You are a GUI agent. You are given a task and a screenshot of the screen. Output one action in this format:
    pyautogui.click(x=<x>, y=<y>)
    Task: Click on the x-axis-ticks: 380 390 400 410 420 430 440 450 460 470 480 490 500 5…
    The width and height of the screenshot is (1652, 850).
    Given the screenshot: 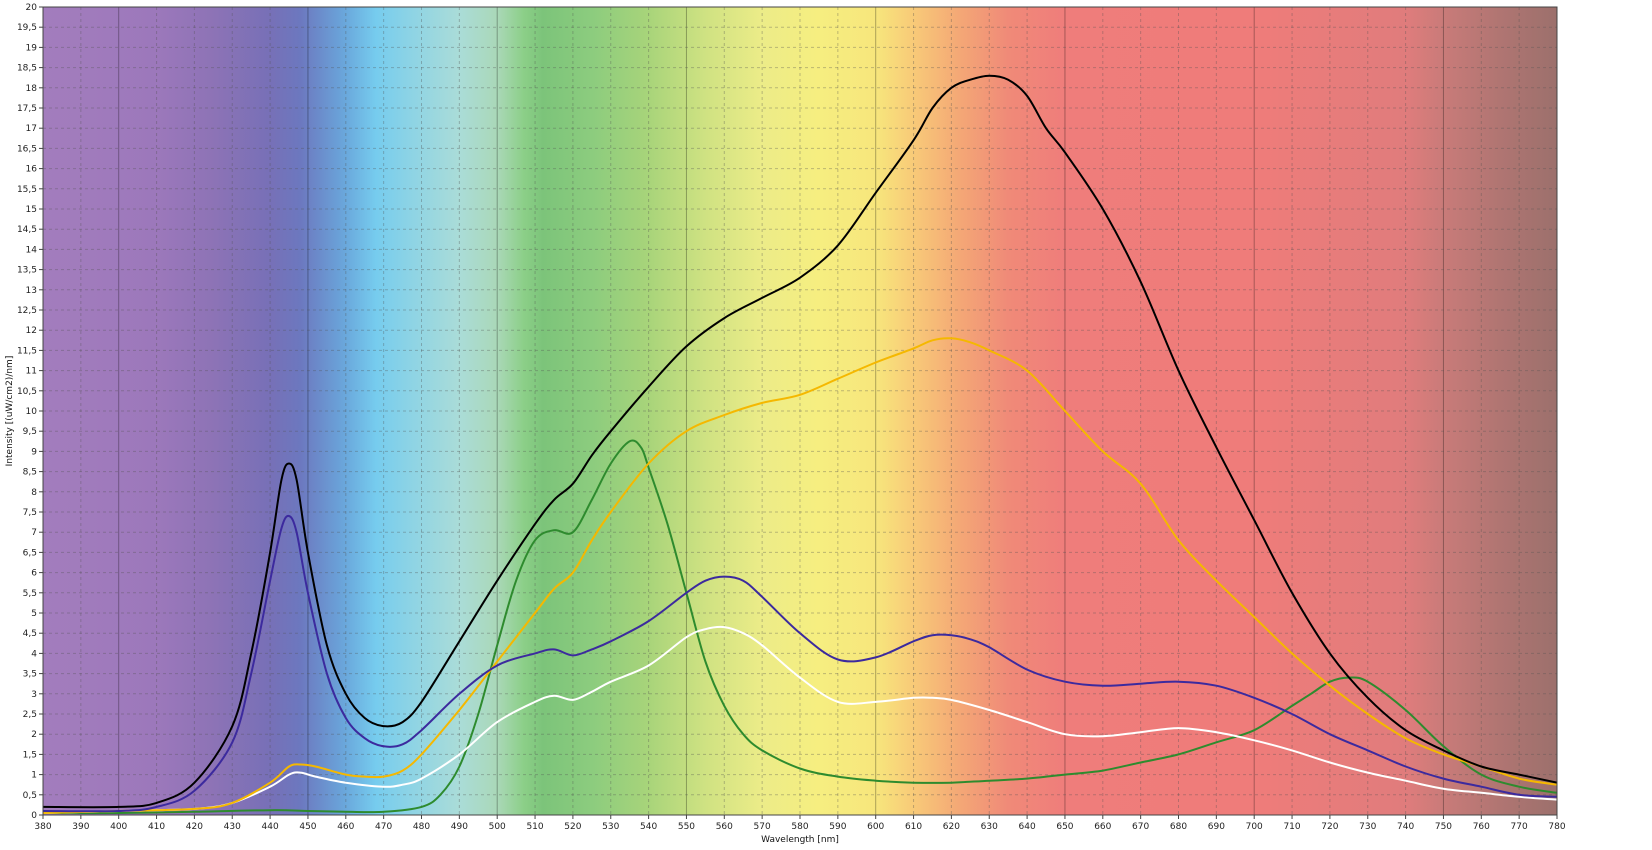 What is the action you would take?
    pyautogui.click(x=800, y=823)
    